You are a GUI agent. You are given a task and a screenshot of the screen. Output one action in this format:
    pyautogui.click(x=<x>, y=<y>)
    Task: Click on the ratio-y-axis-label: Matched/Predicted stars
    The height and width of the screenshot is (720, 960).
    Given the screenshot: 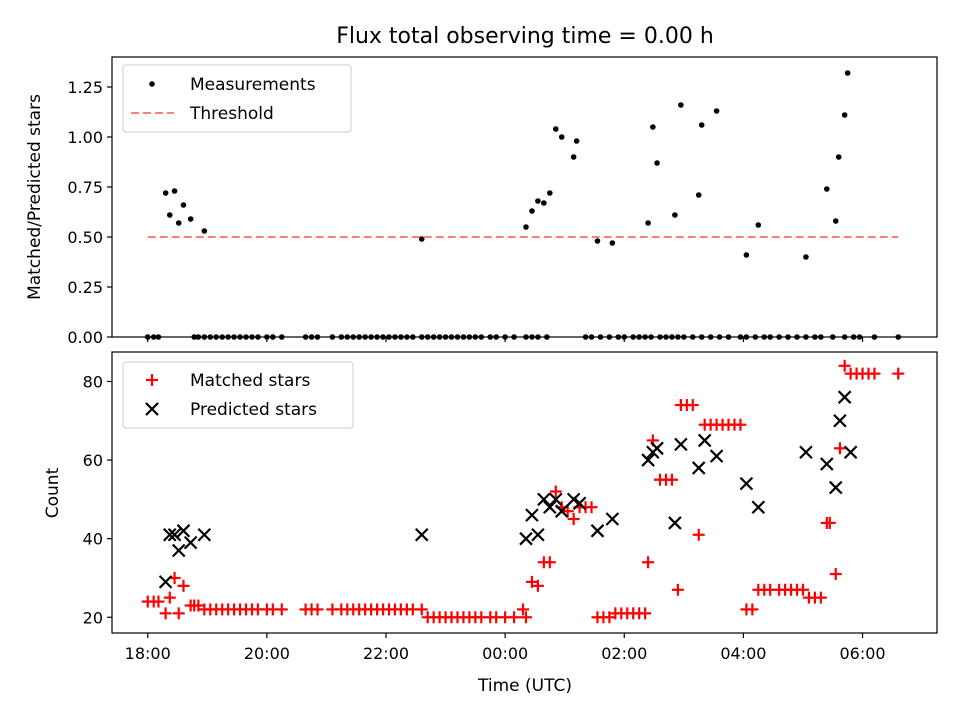 What is the action you would take?
    pyautogui.click(x=35, y=197)
    